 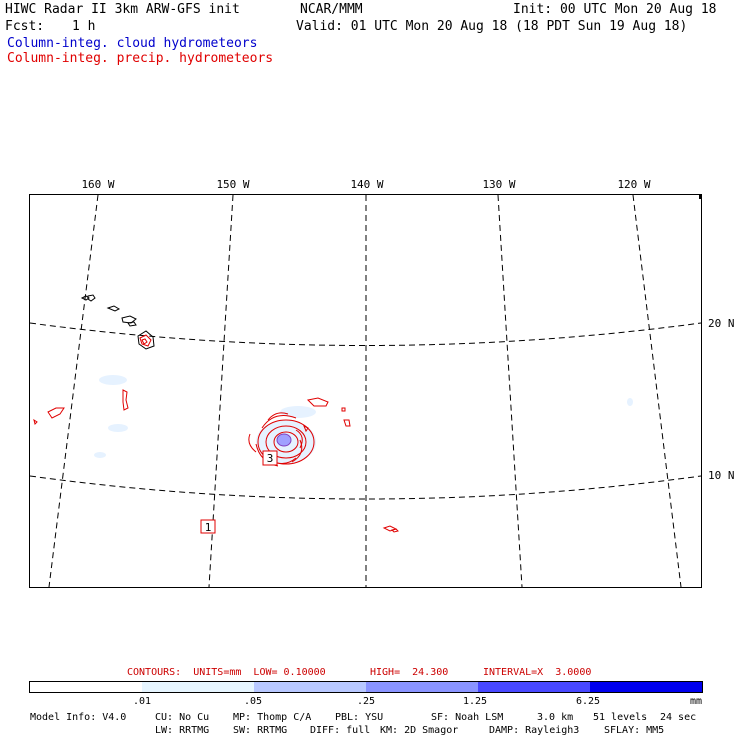 I want to click on colorbar-tick-1: .01, so click(x=142, y=701).